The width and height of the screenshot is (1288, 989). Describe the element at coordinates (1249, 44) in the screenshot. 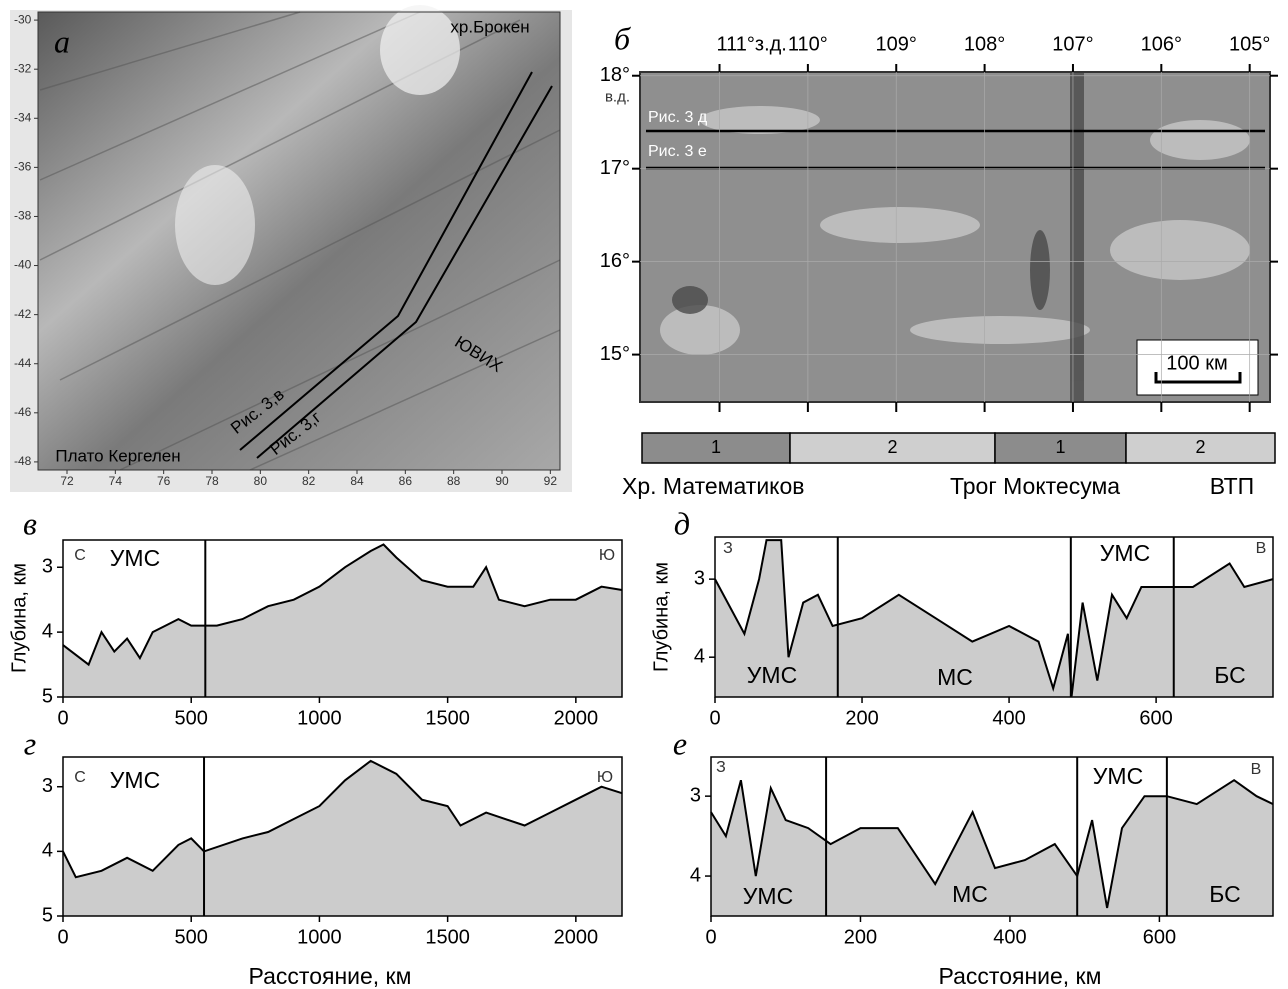

I see `x-tick-label: 105°` at that location.